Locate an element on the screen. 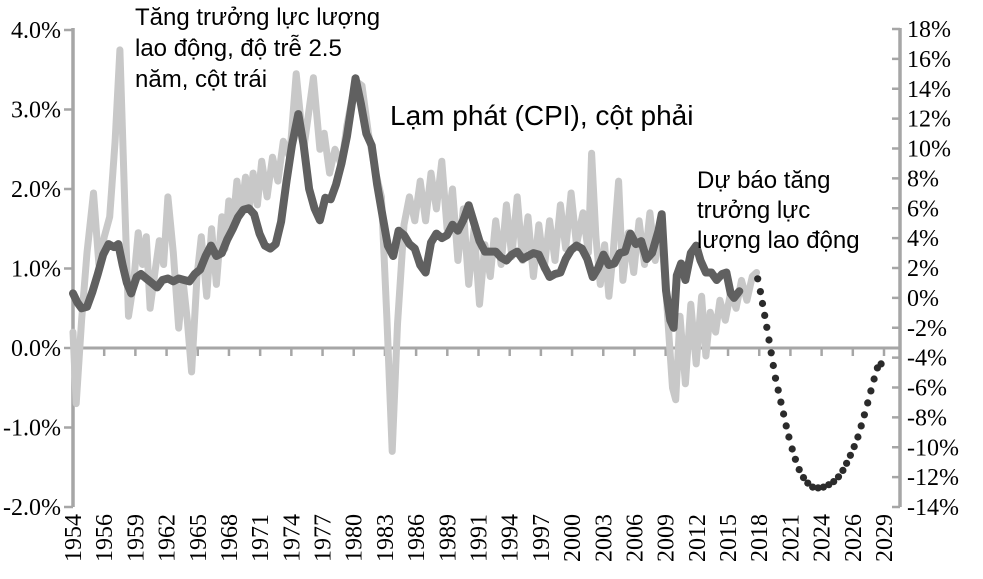  x-axis-tick-label: 2003 is located at coordinates (604, 538).